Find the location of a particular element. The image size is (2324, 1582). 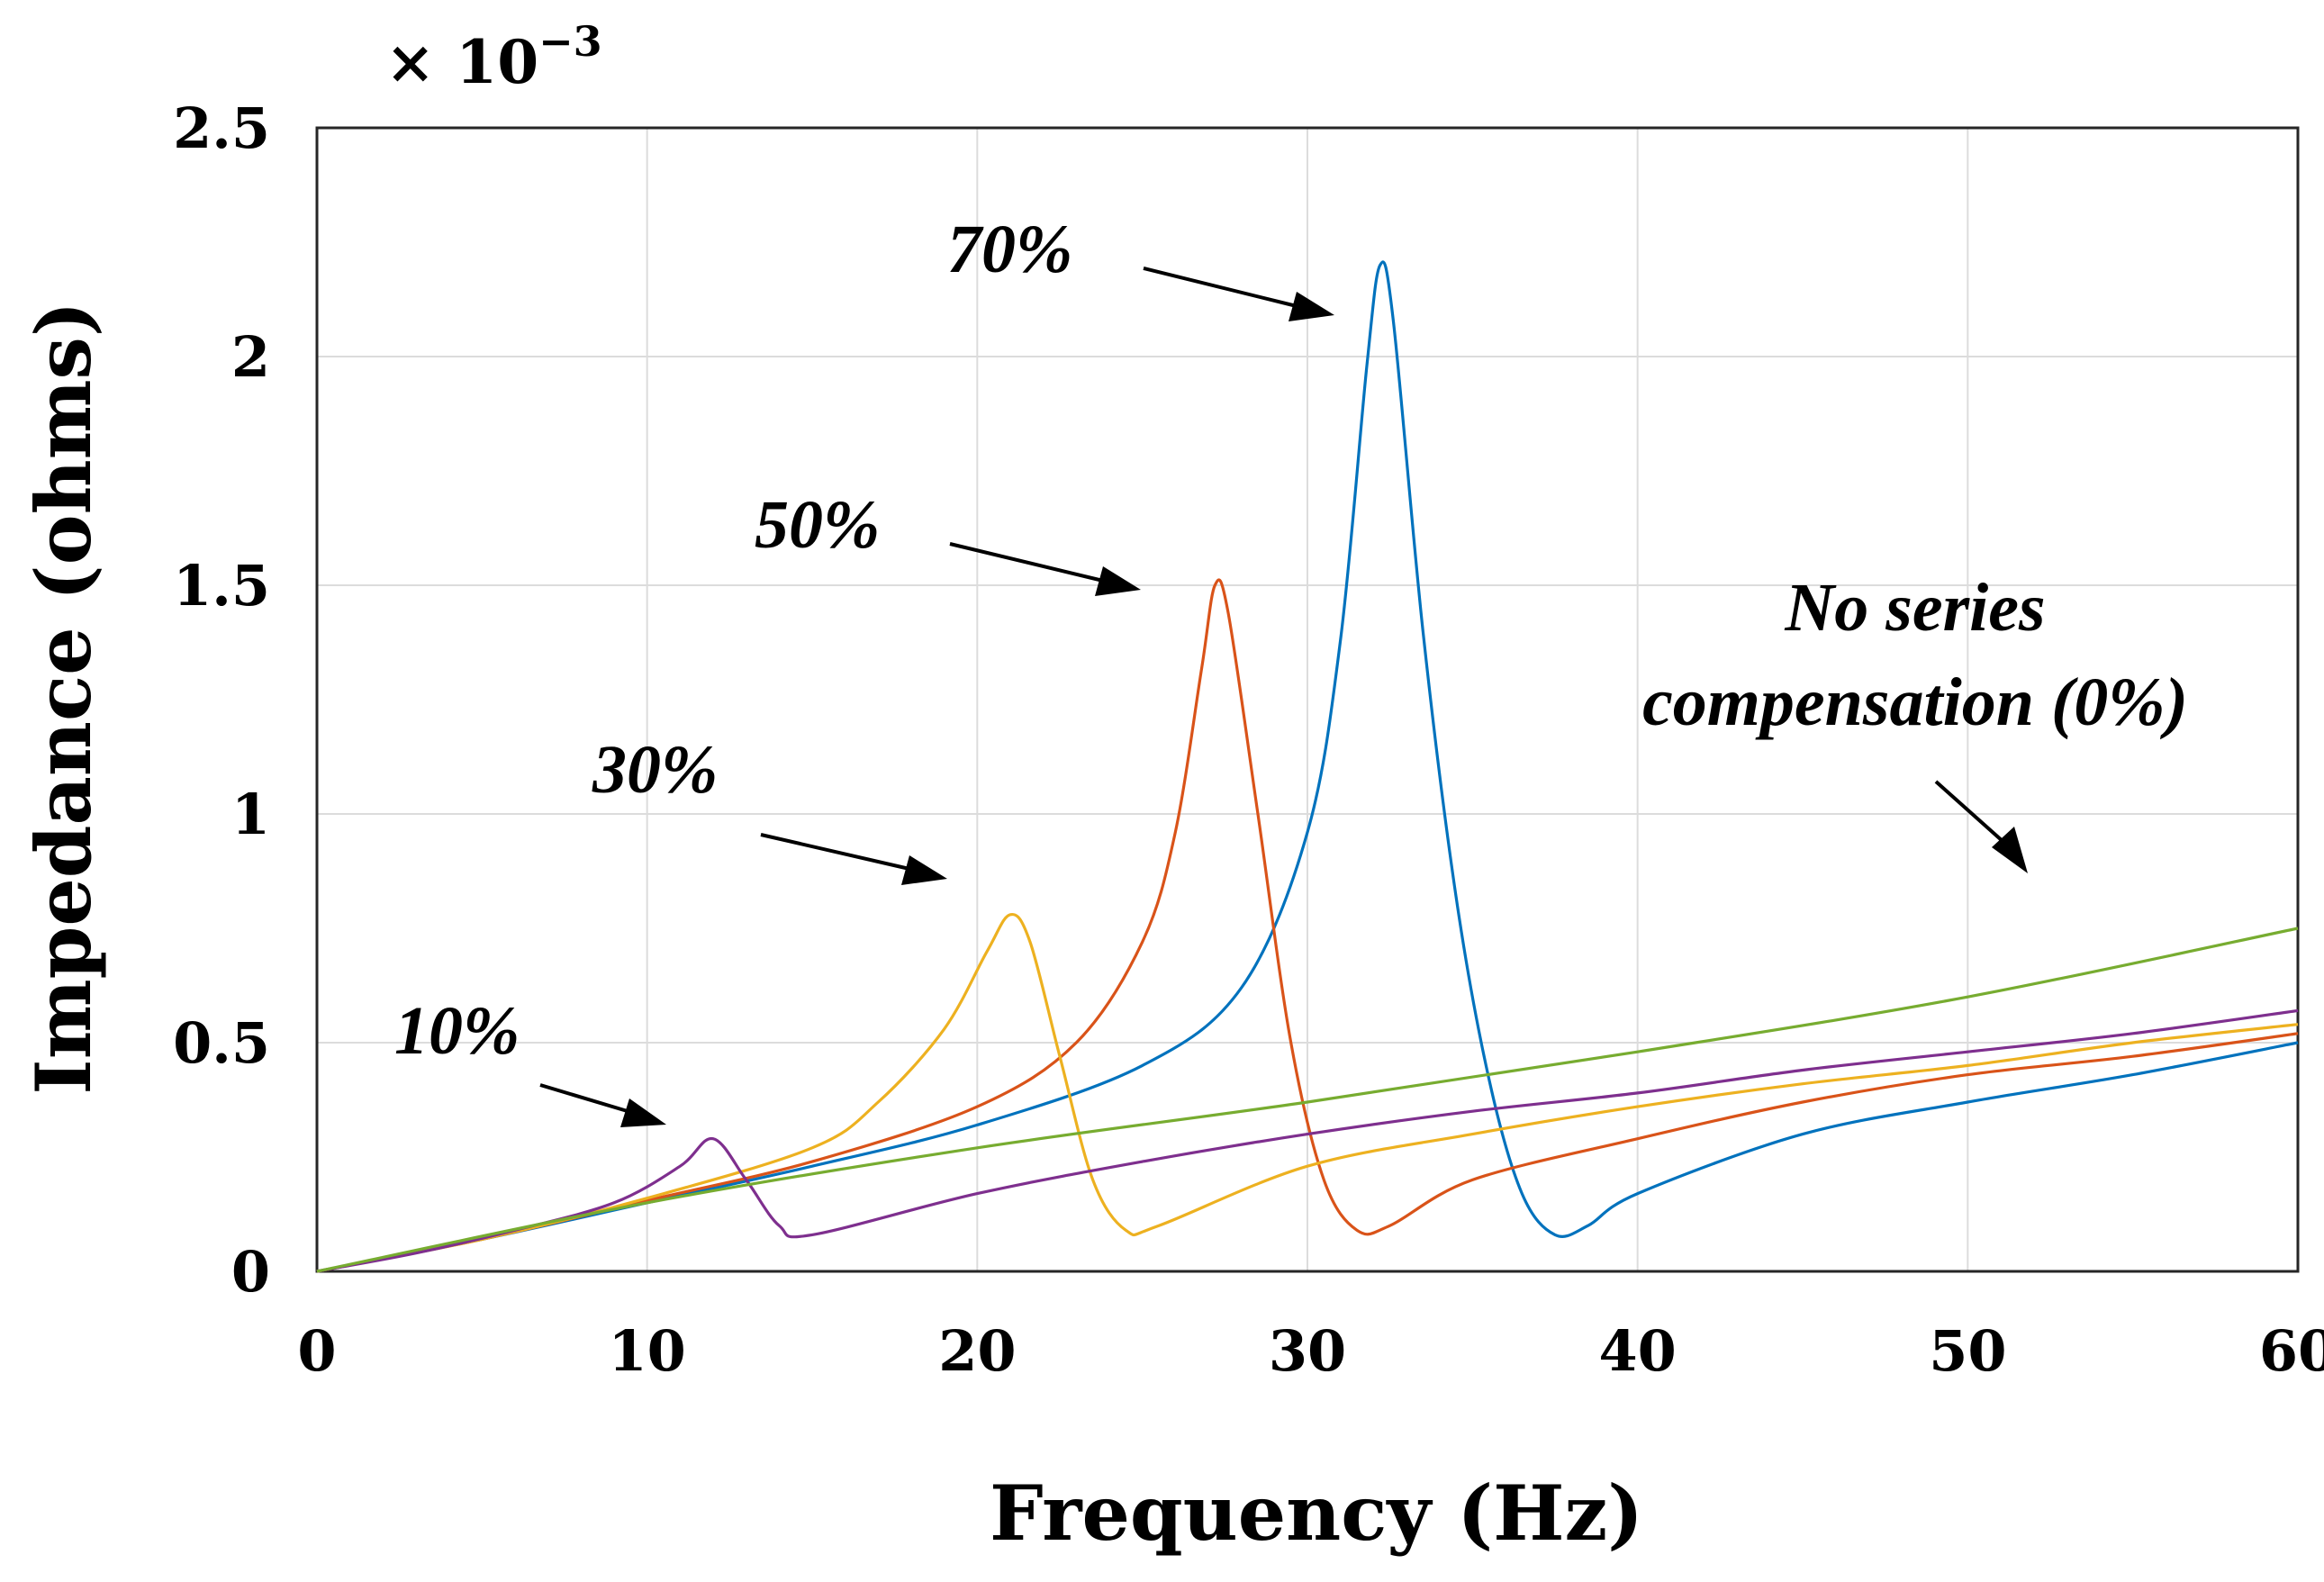

x-tick-label: 40 is located at coordinates (1638, 1351).